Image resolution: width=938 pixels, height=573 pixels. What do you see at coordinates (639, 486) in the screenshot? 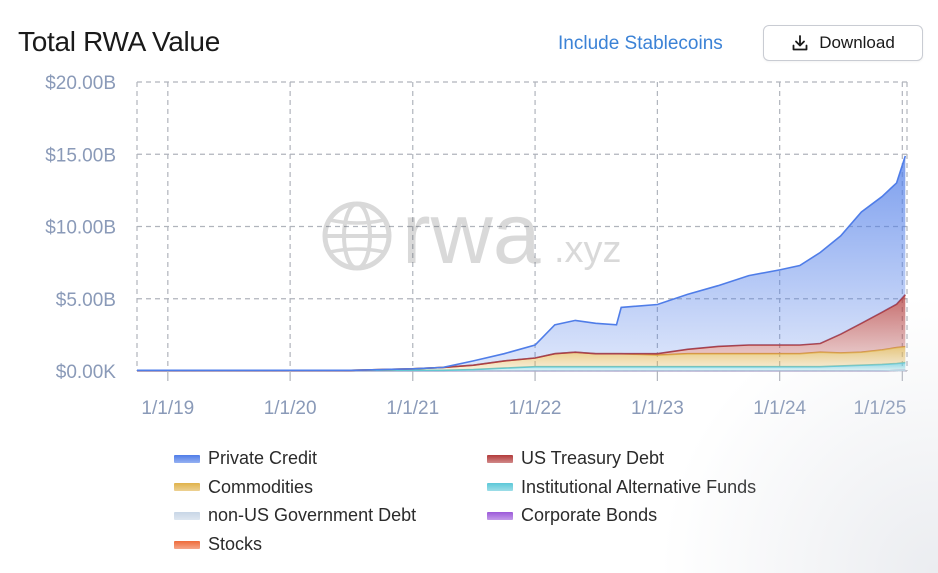
I see `legend-label: Institutional Alternative Funds` at bounding box center [639, 486].